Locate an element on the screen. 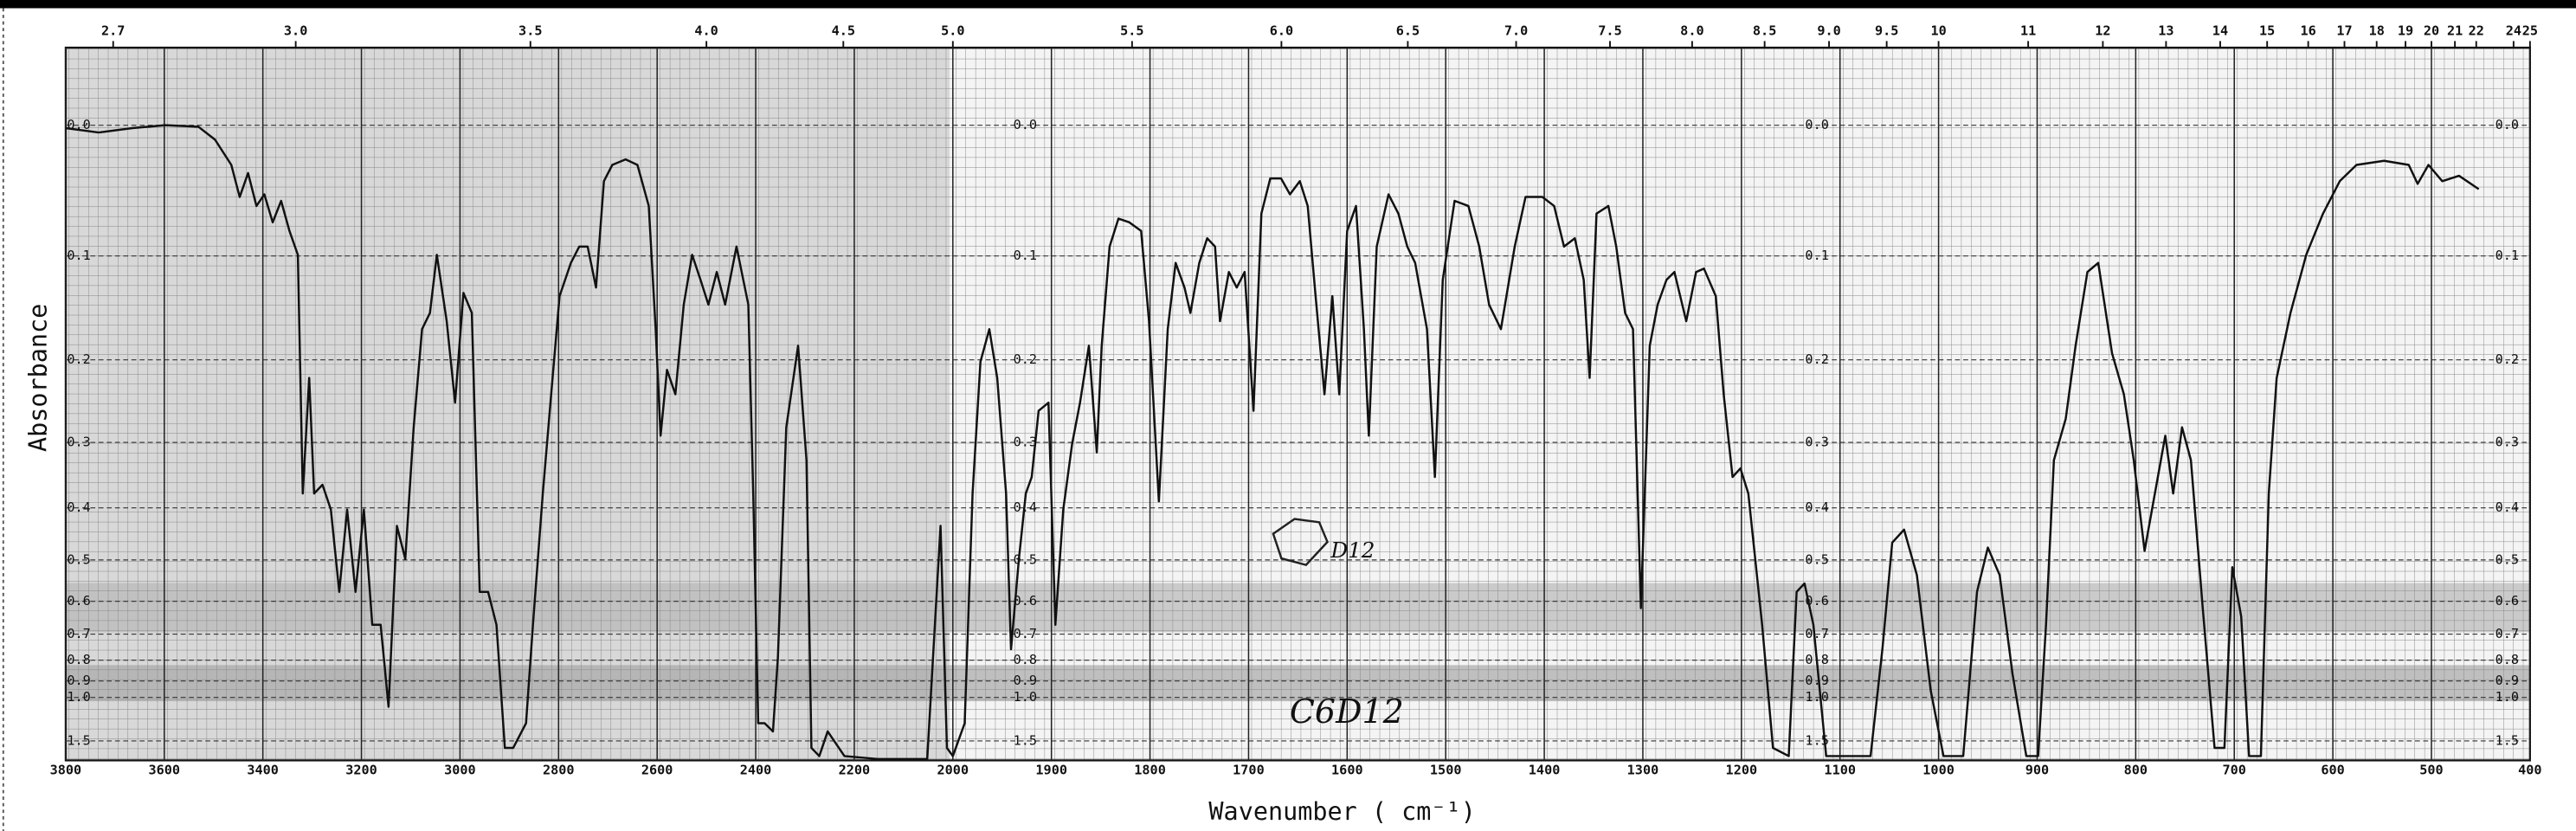 Image resolution: width=2576 pixels, height=831 pixels. x-tick-label: 800 is located at coordinates (2136, 769).